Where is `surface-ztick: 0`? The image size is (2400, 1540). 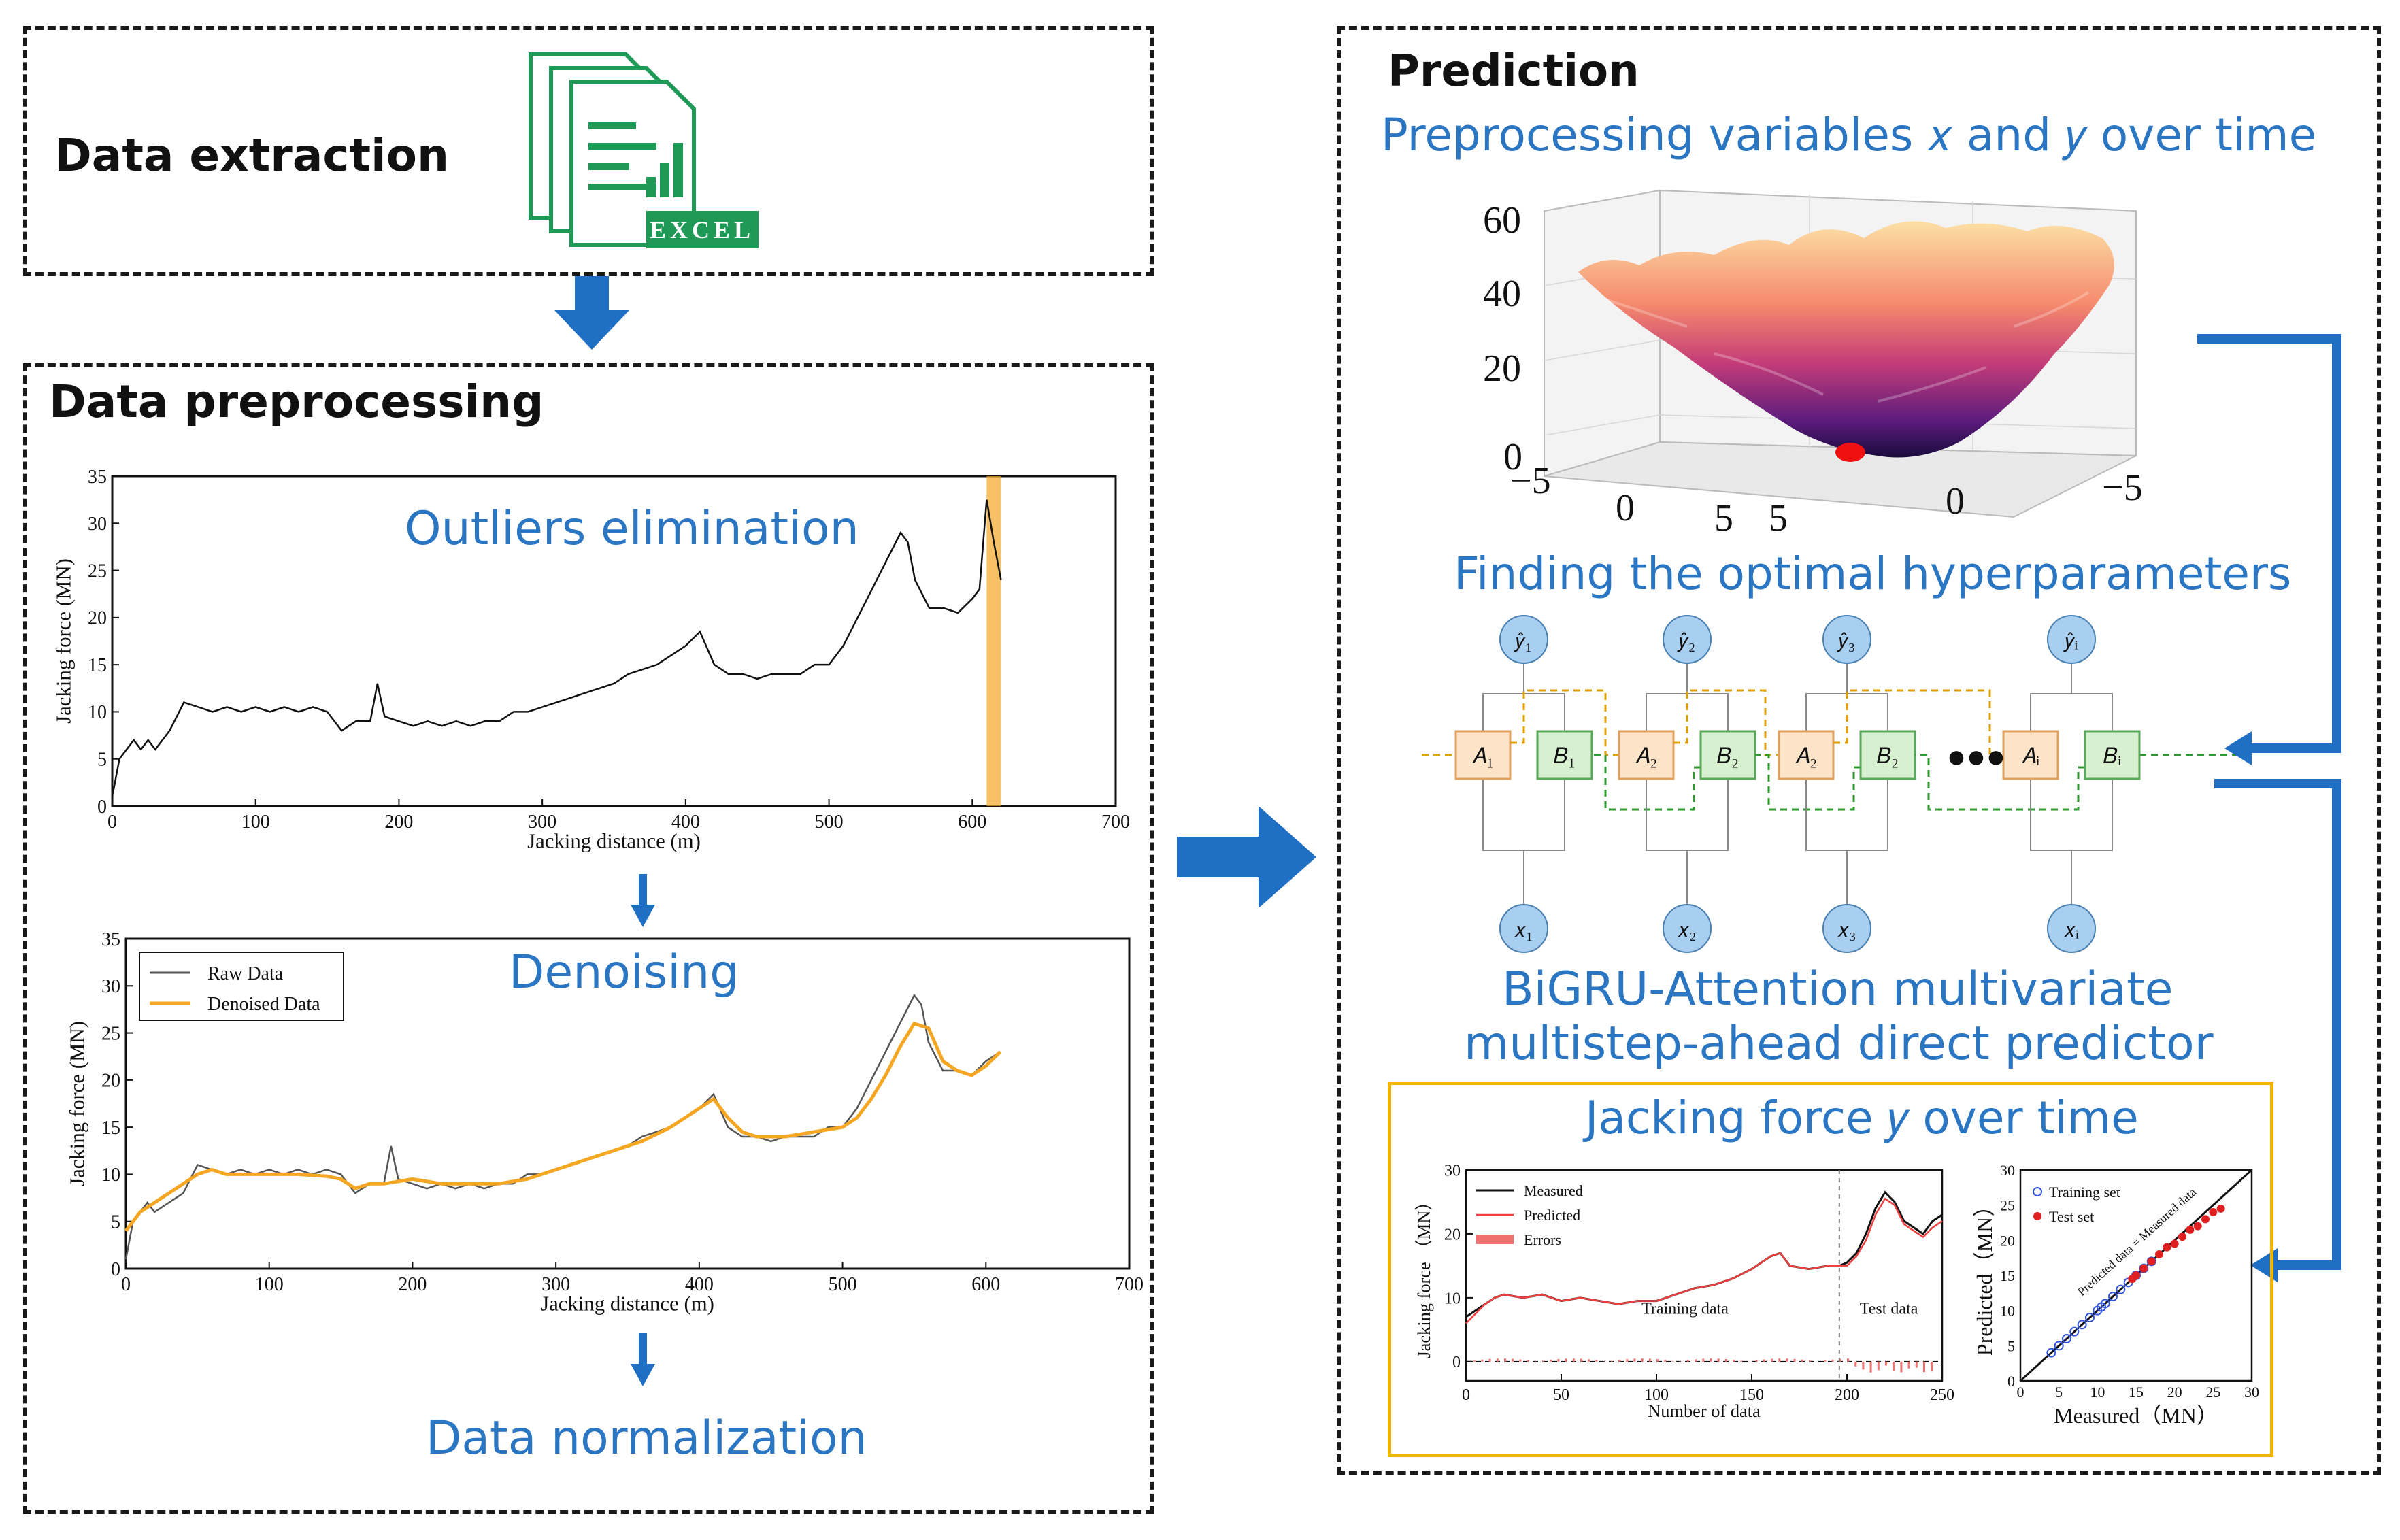 surface-ztick: 0 is located at coordinates (1512, 457).